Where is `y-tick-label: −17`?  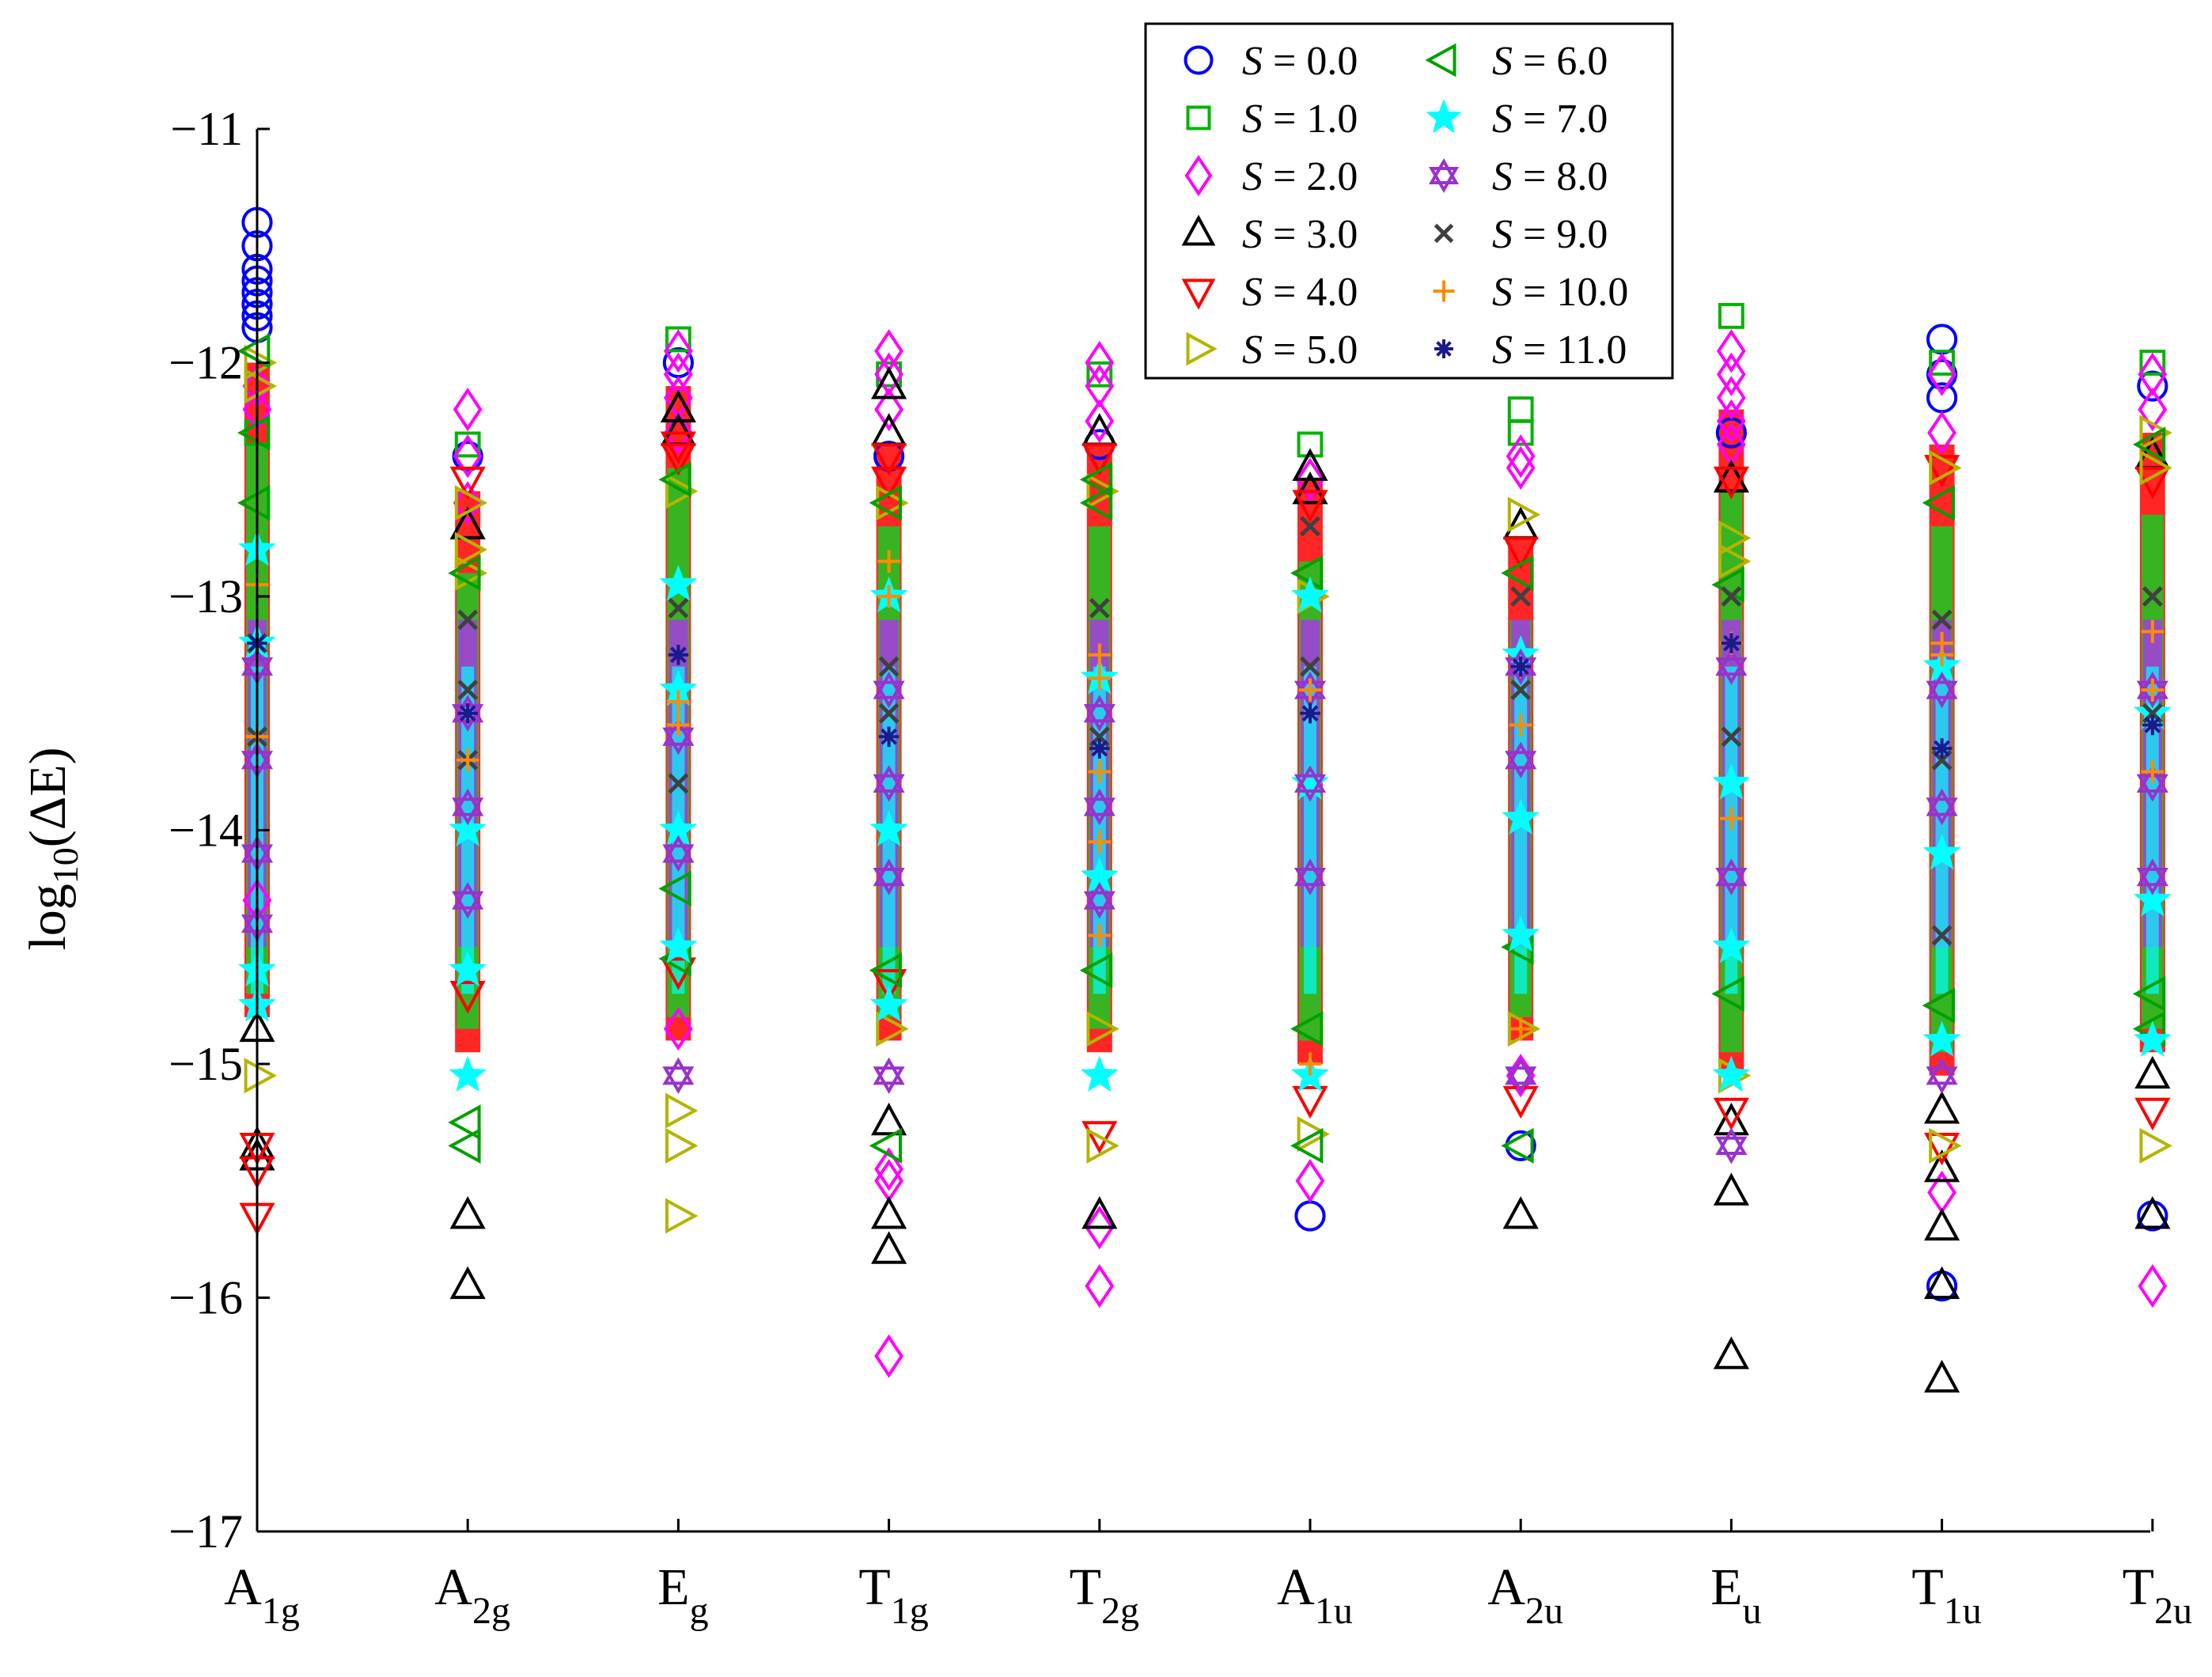 y-tick-label: −17 is located at coordinates (206, 1531).